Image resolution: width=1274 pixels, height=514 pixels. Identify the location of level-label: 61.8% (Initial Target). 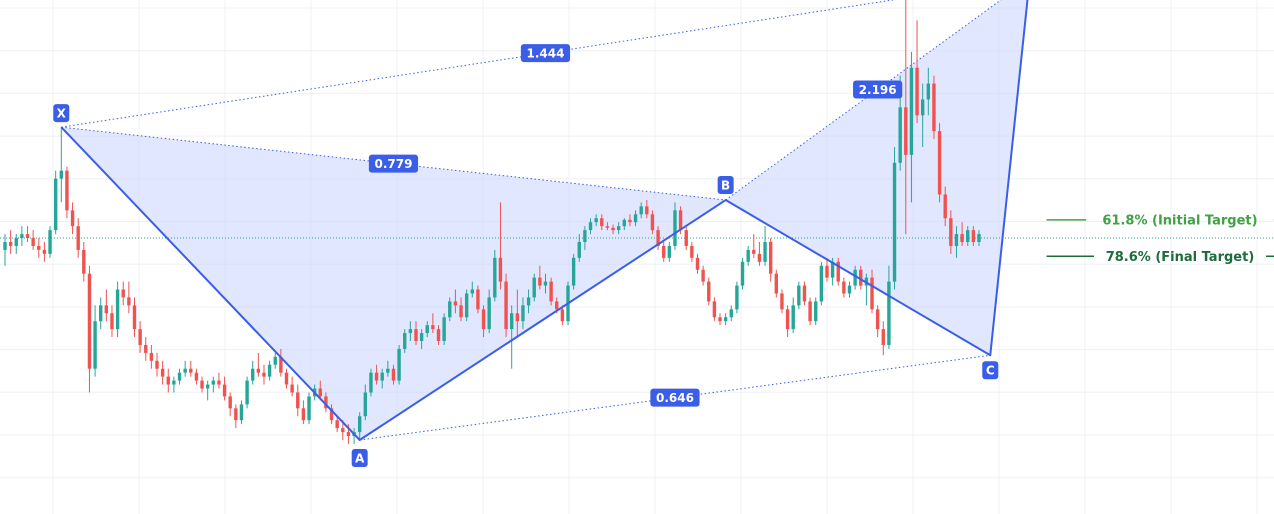
(1179, 220).